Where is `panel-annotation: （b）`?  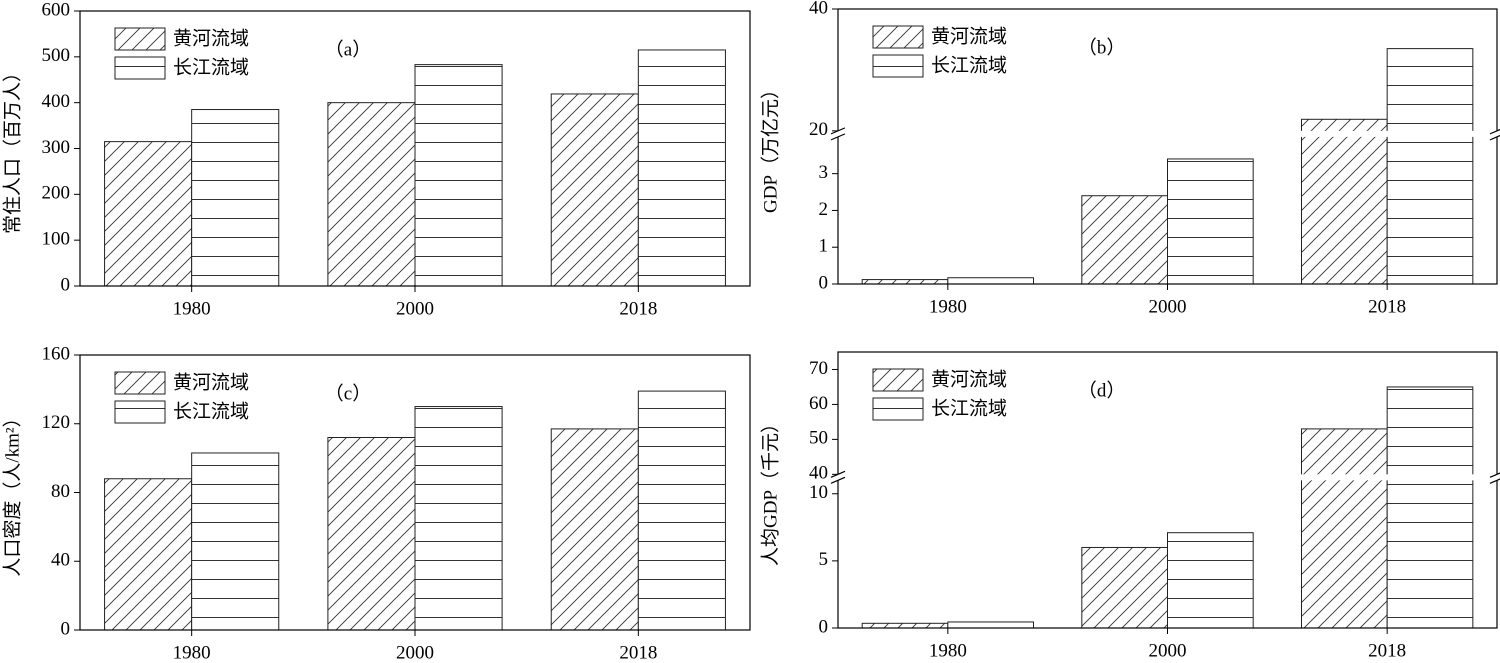 panel-annotation: （b） is located at coordinates (1102, 47).